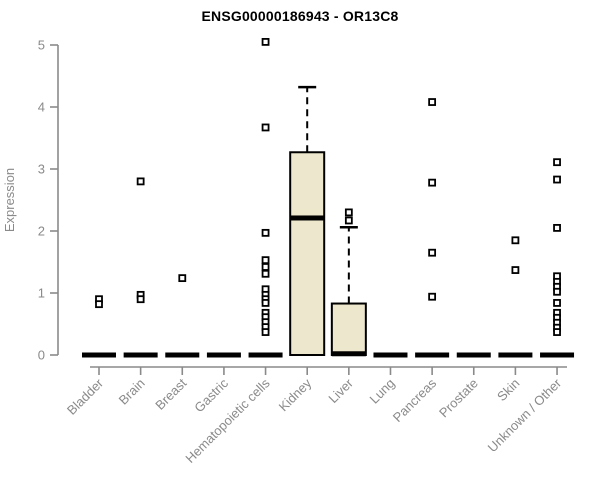 The width and height of the screenshot is (600, 500). What do you see at coordinates (170, 393) in the screenshot?
I see `x-axis-category-label: Breast` at bounding box center [170, 393].